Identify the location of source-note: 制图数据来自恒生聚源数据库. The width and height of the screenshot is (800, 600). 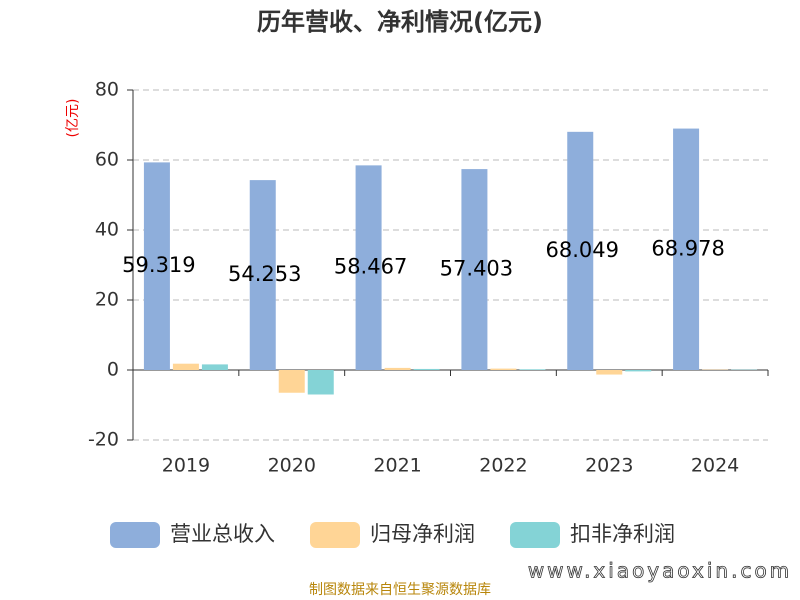
(400, 590).